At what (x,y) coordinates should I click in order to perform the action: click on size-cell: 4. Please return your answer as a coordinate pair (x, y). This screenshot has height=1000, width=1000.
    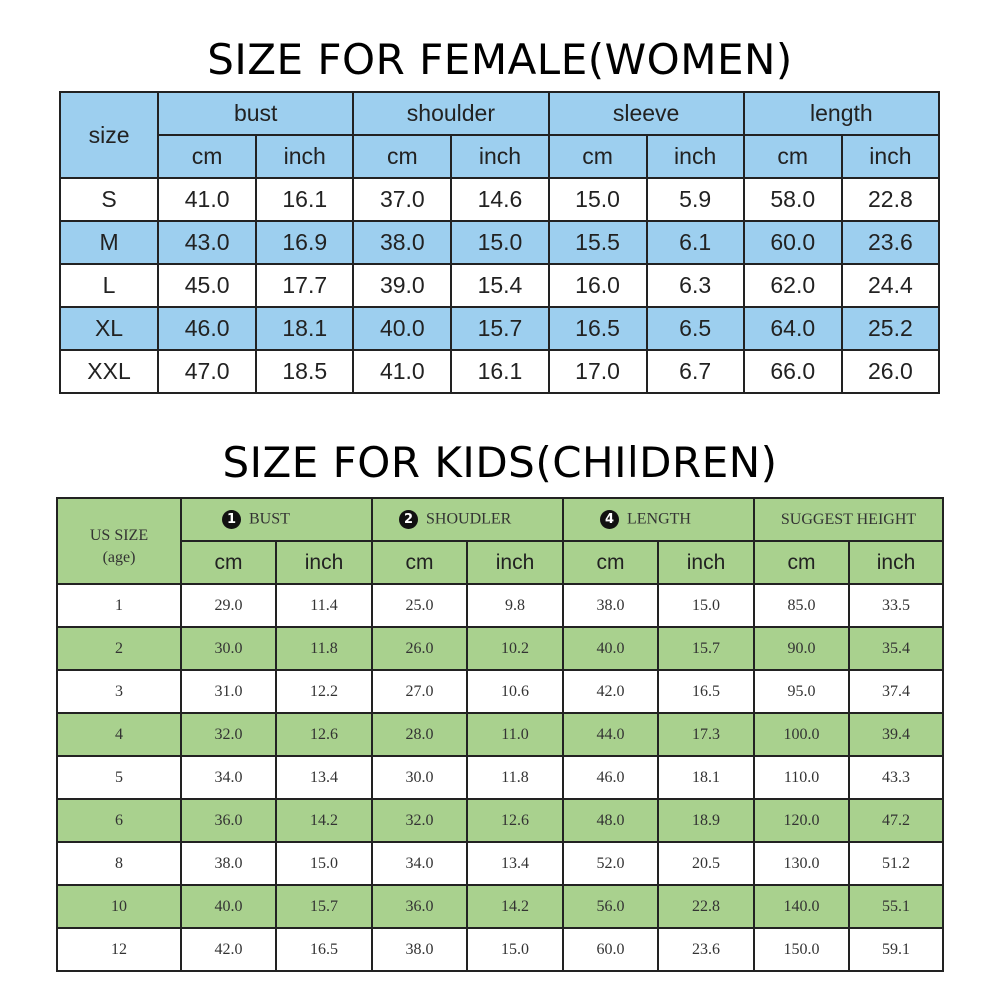
    Looking at the image, I should click on (119, 734).